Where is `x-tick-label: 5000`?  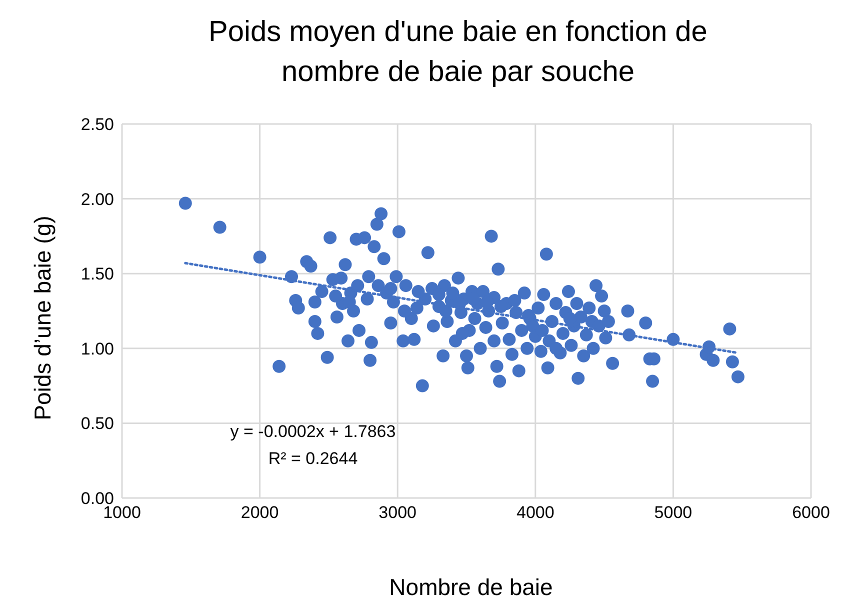
x-tick-label: 5000 is located at coordinates (673, 512).